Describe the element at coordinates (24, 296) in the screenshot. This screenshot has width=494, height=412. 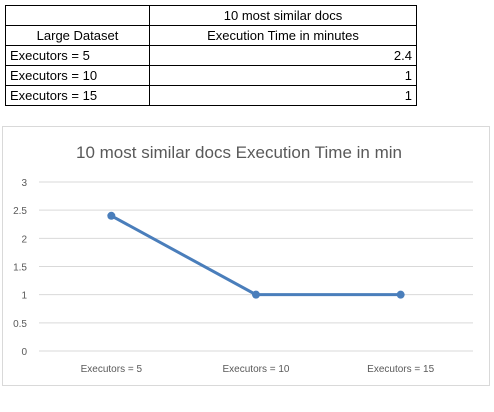
I see `y-tick-label: 1` at that location.